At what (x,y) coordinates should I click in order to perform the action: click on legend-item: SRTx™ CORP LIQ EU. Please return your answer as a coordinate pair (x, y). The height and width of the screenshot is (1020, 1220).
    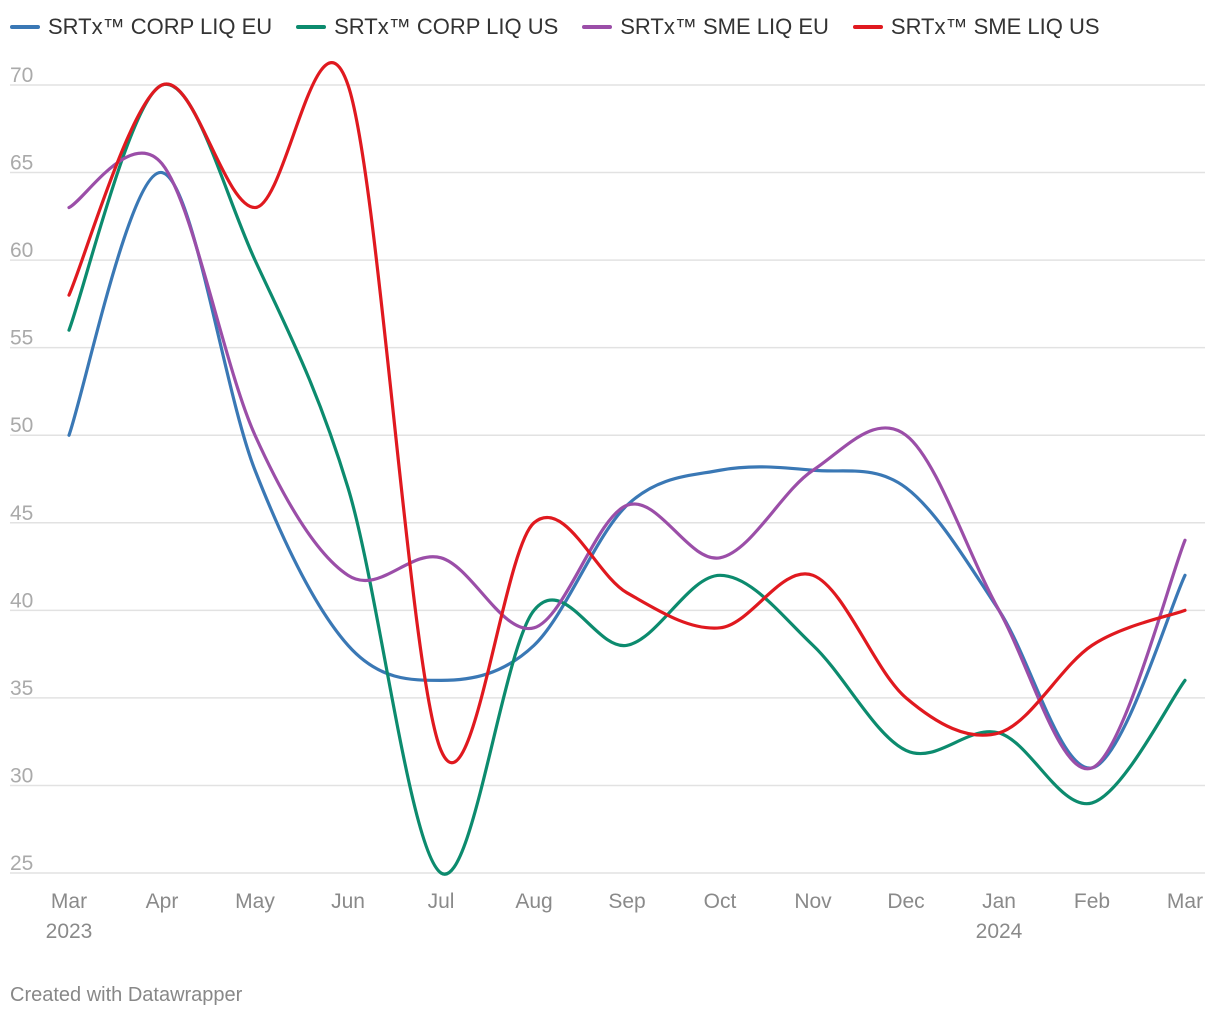
    Looking at the image, I should click on (141, 27).